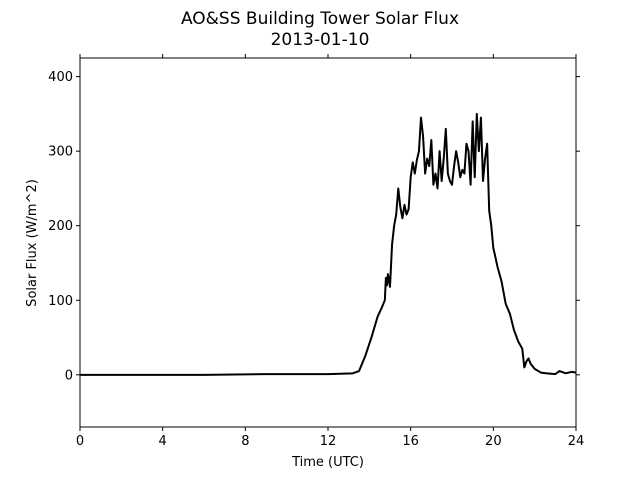 Image resolution: width=640 pixels, height=480 pixels. What do you see at coordinates (328, 441) in the screenshot?
I see `x-tick-label: 12` at bounding box center [328, 441].